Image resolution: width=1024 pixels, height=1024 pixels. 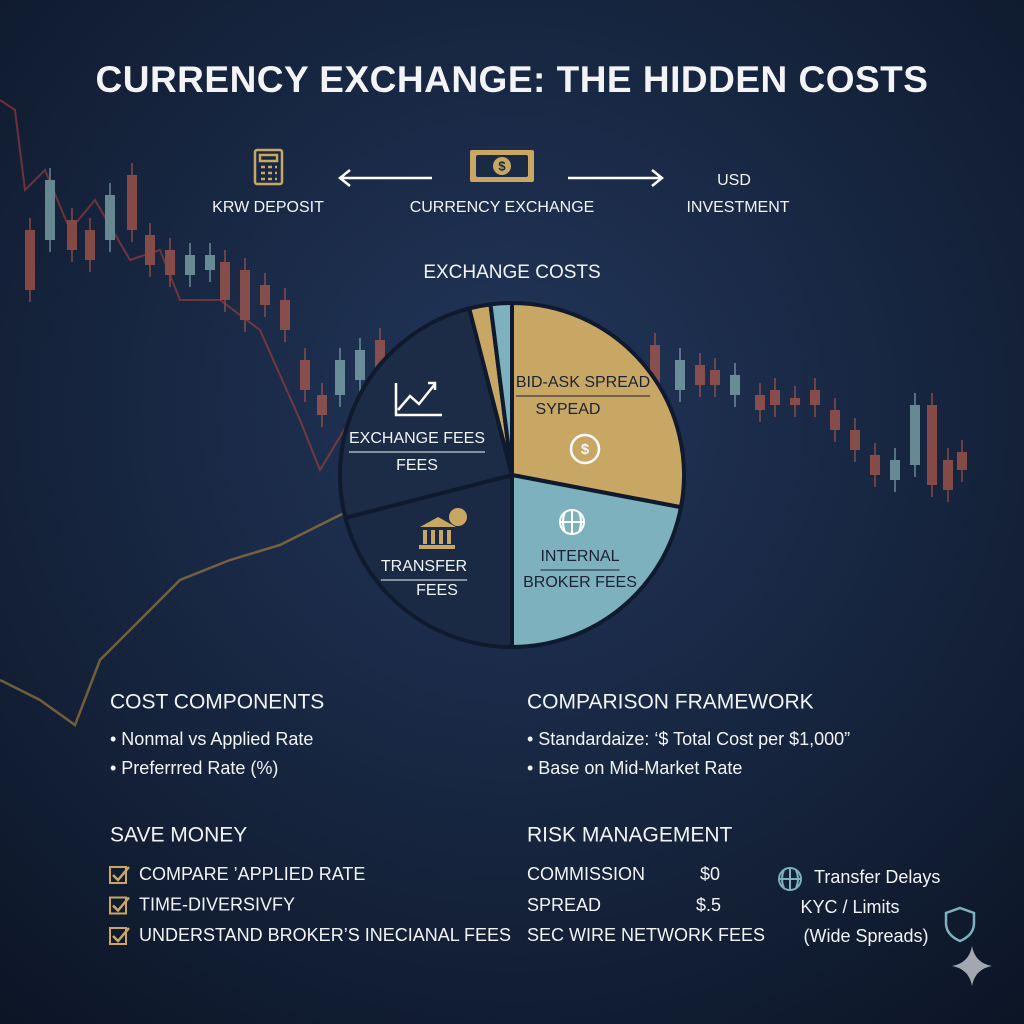 I want to click on risk-row-label: SPREAD, so click(x=564, y=905).